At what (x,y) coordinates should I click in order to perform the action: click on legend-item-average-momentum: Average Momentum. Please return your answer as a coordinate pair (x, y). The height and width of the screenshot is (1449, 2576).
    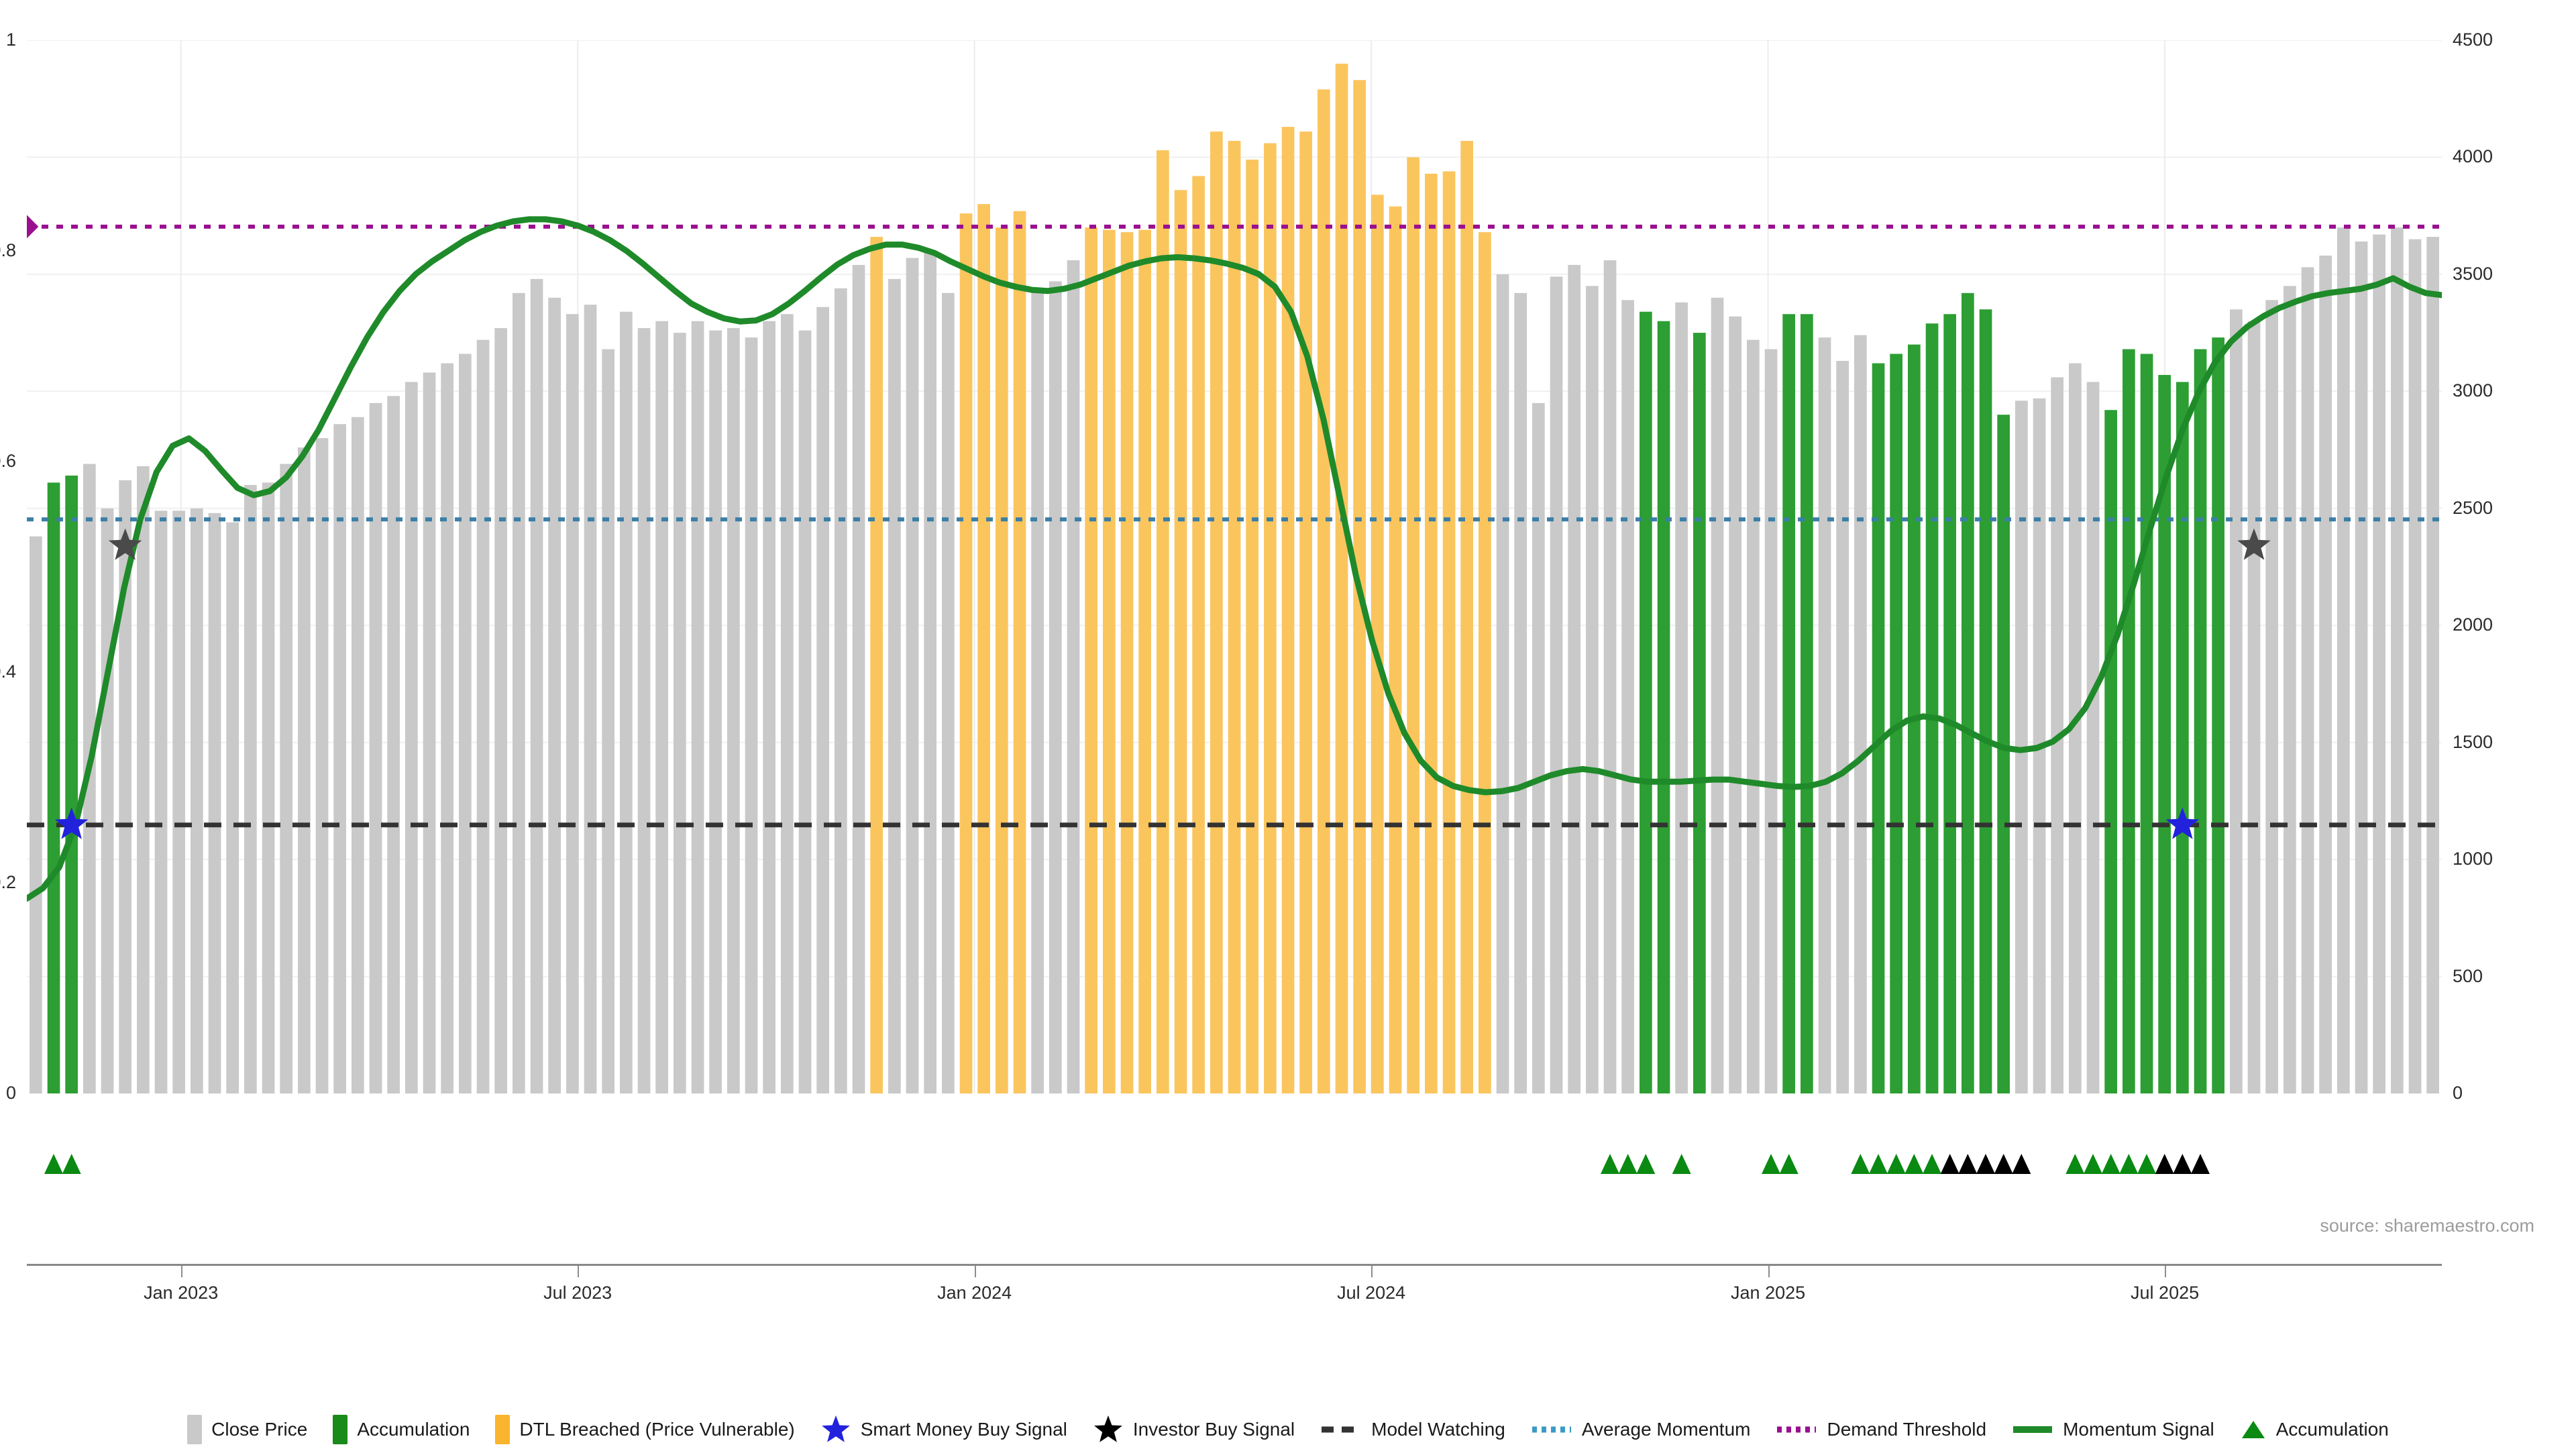
    Looking at the image, I should click on (1640, 1429).